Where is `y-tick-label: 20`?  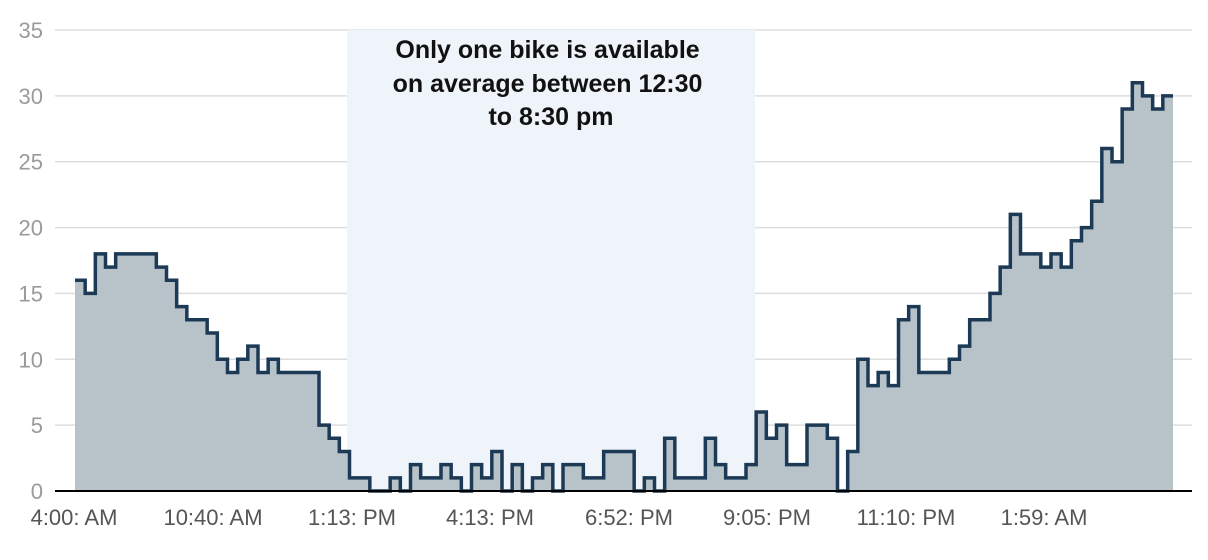 y-tick-label: 20 is located at coordinates (31, 228).